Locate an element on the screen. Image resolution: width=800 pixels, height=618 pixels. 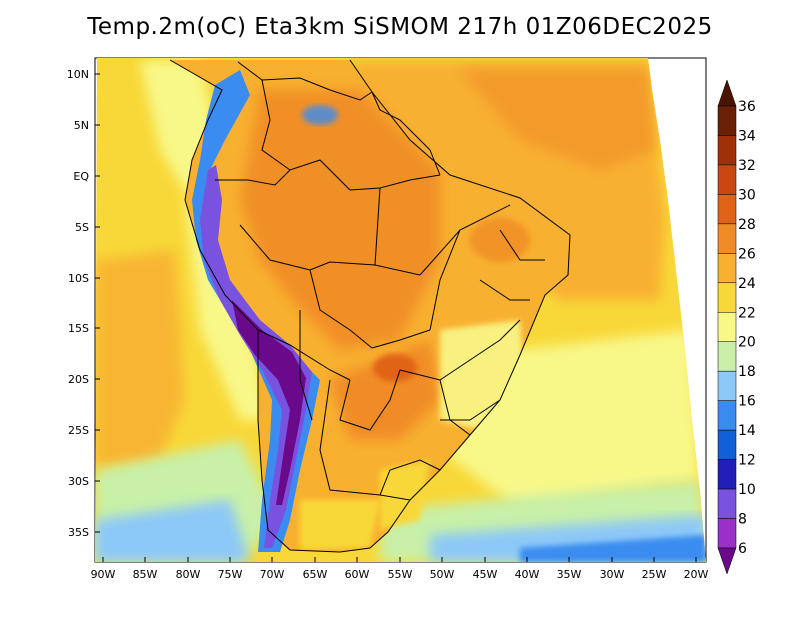
lon-tick-label: 80W is located at coordinates (188, 574).